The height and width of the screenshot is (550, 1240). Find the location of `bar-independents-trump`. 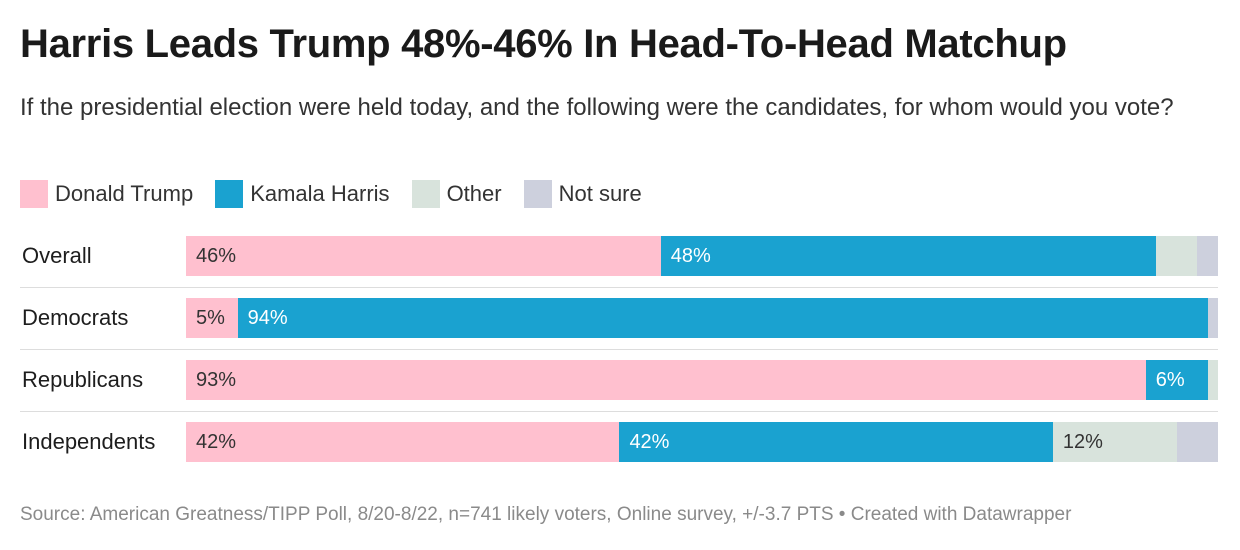

bar-independents-trump is located at coordinates (403, 442).